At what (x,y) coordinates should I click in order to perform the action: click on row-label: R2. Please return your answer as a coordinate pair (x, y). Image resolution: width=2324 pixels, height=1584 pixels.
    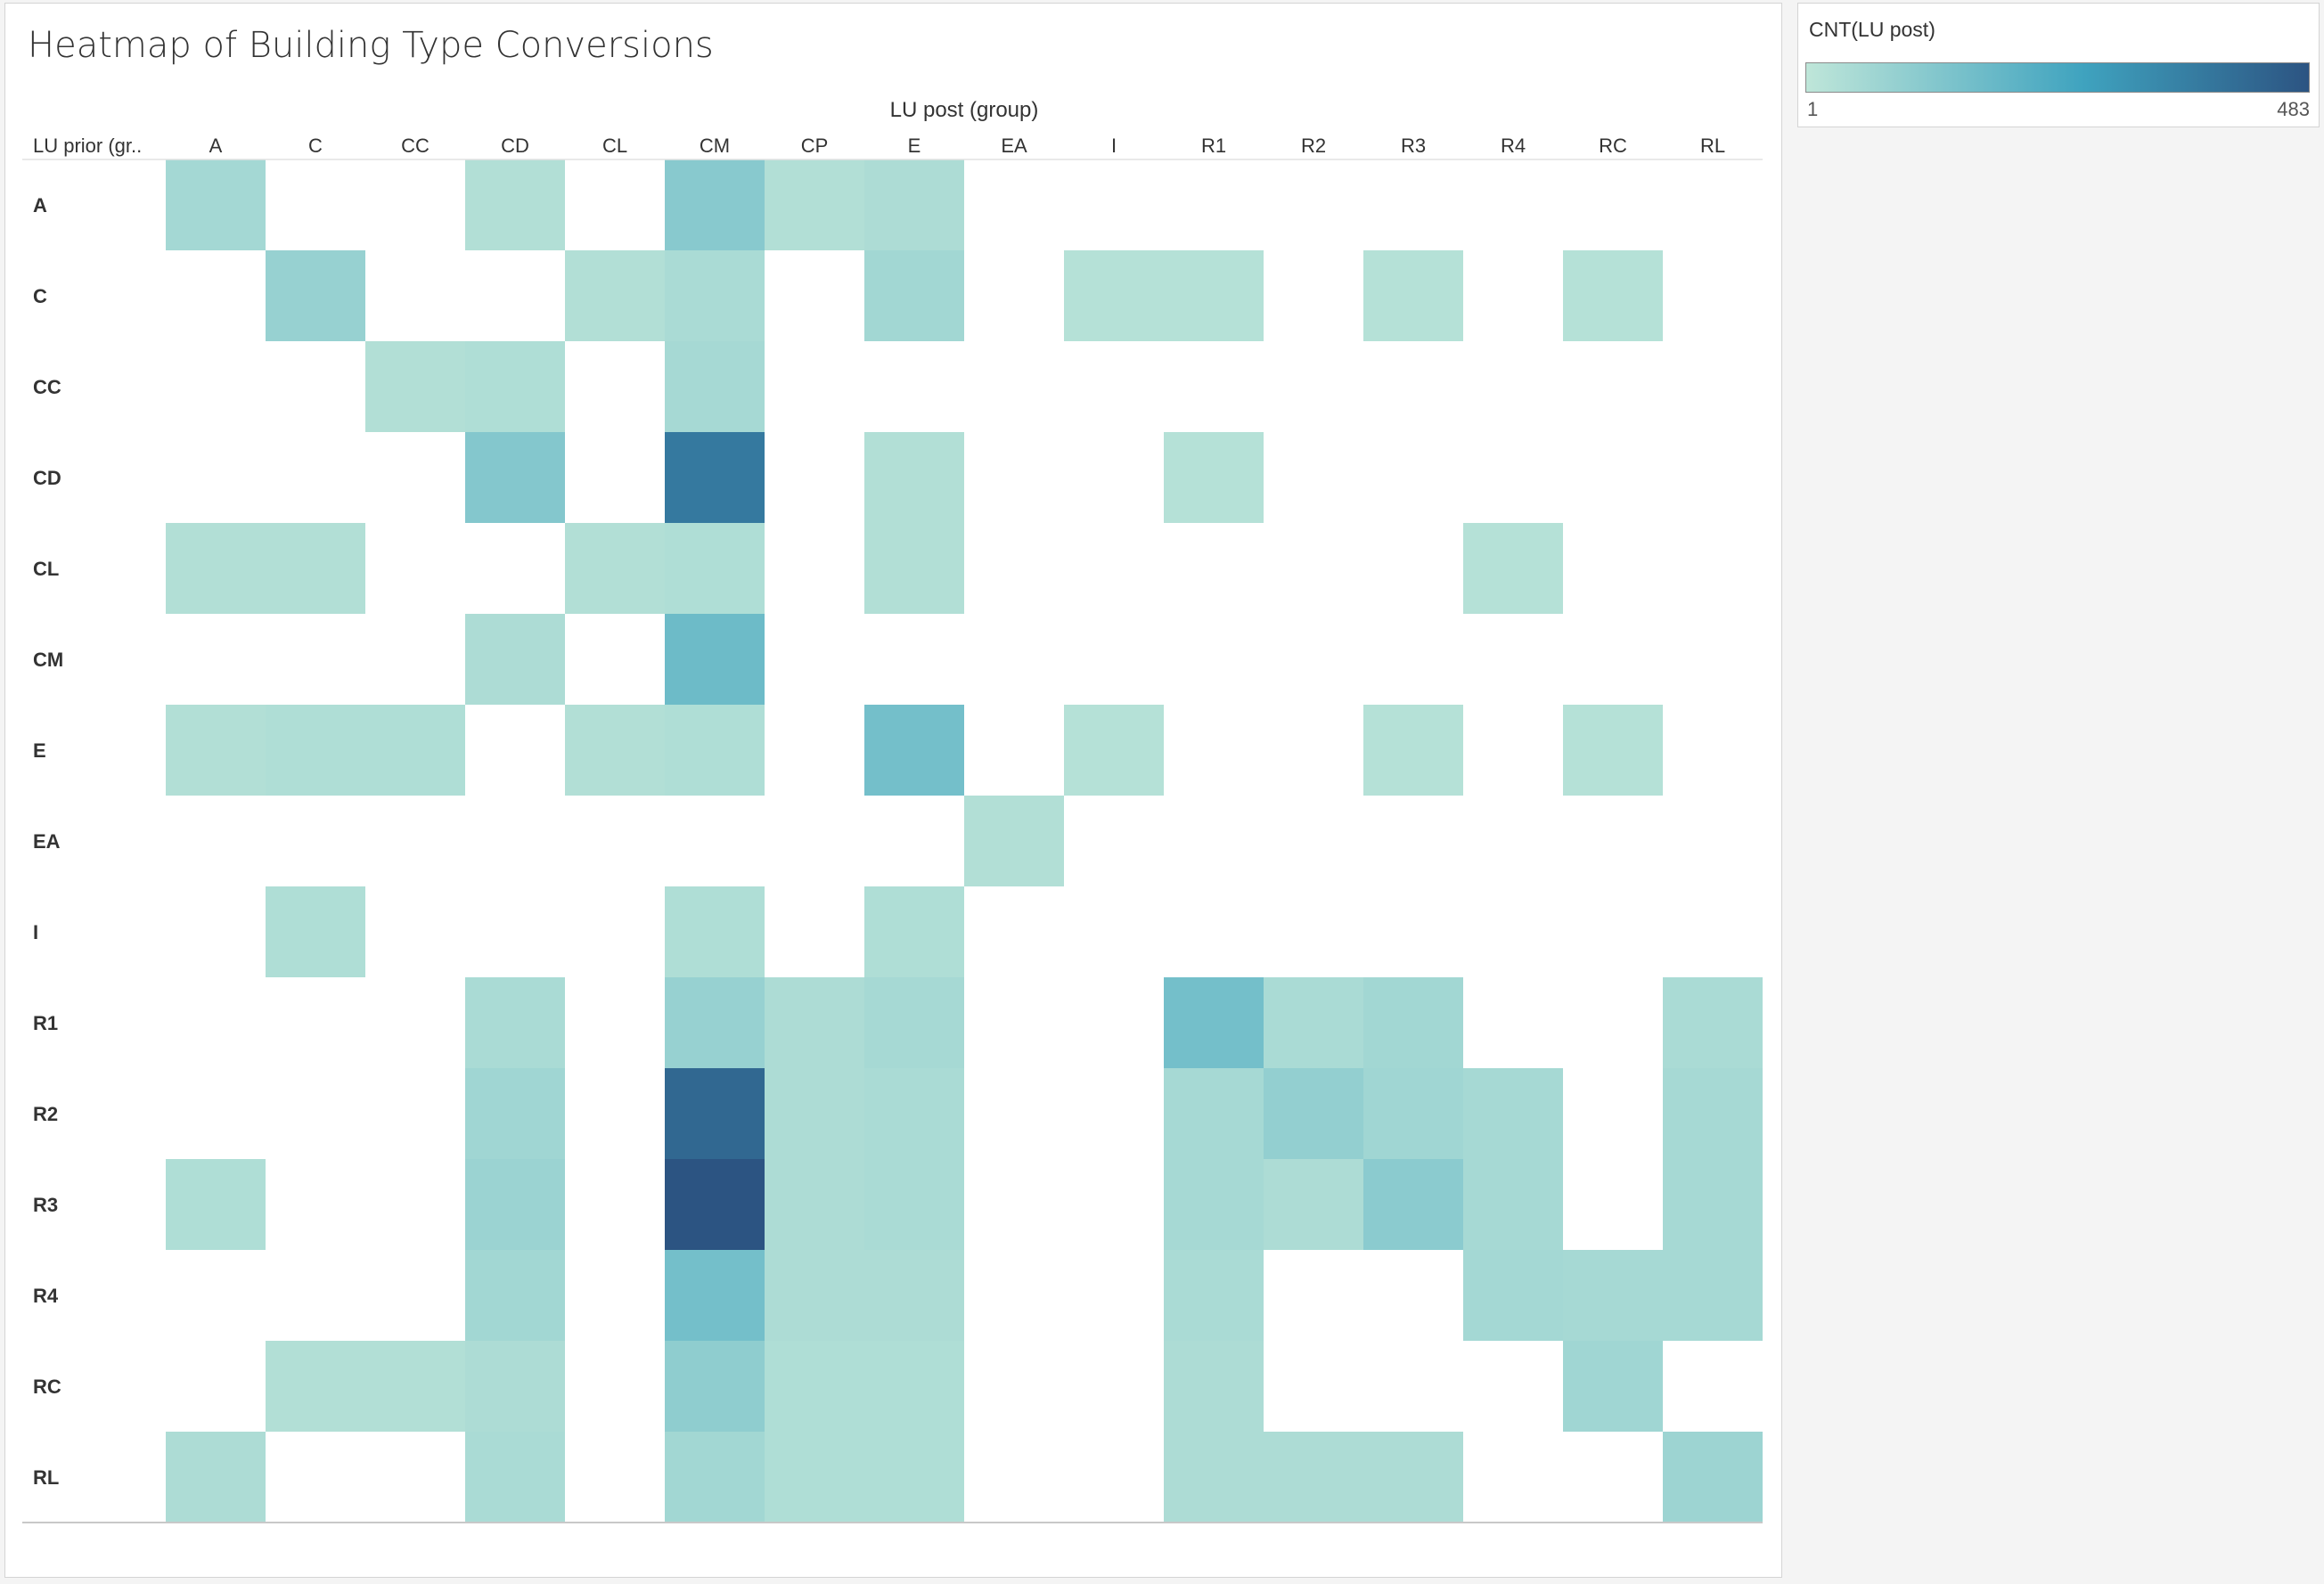
    Looking at the image, I should click on (45, 1114).